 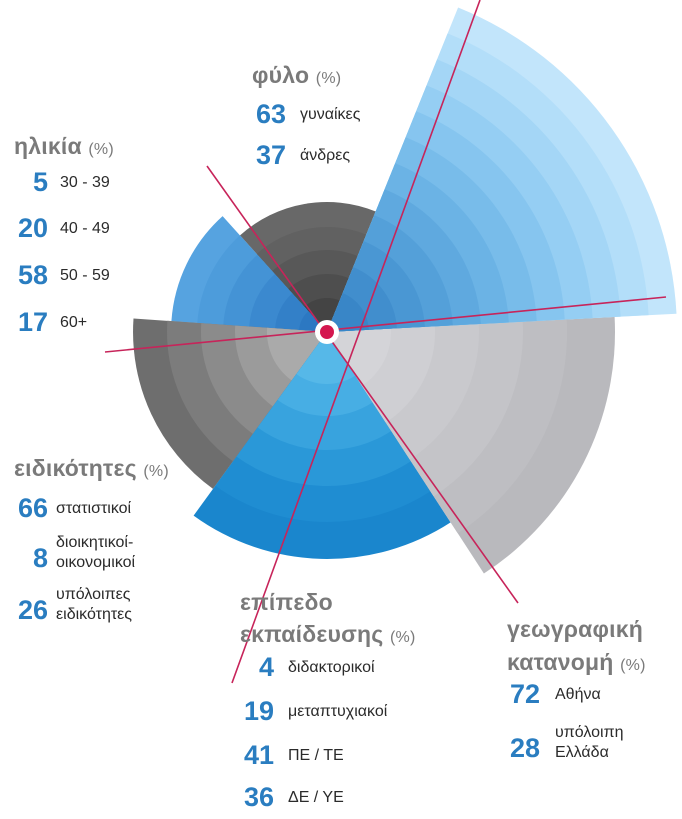 I want to click on education-value: 36, so click(x=258, y=797).